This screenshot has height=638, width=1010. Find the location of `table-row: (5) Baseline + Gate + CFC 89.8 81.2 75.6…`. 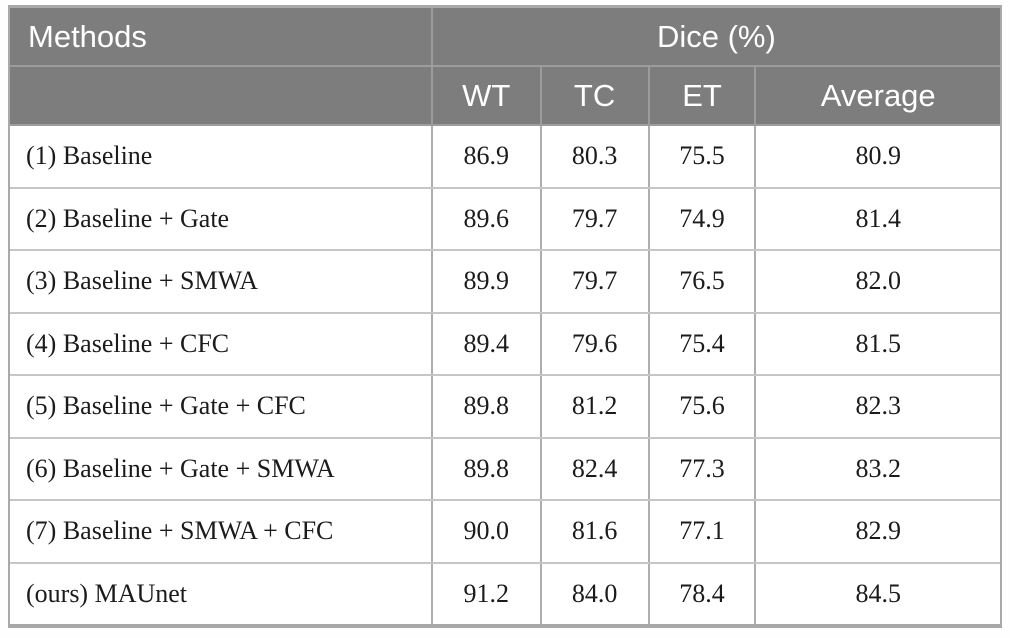

table-row: (5) Baseline + Gate + CFC 89.8 81.2 75.6… is located at coordinates (505, 406).